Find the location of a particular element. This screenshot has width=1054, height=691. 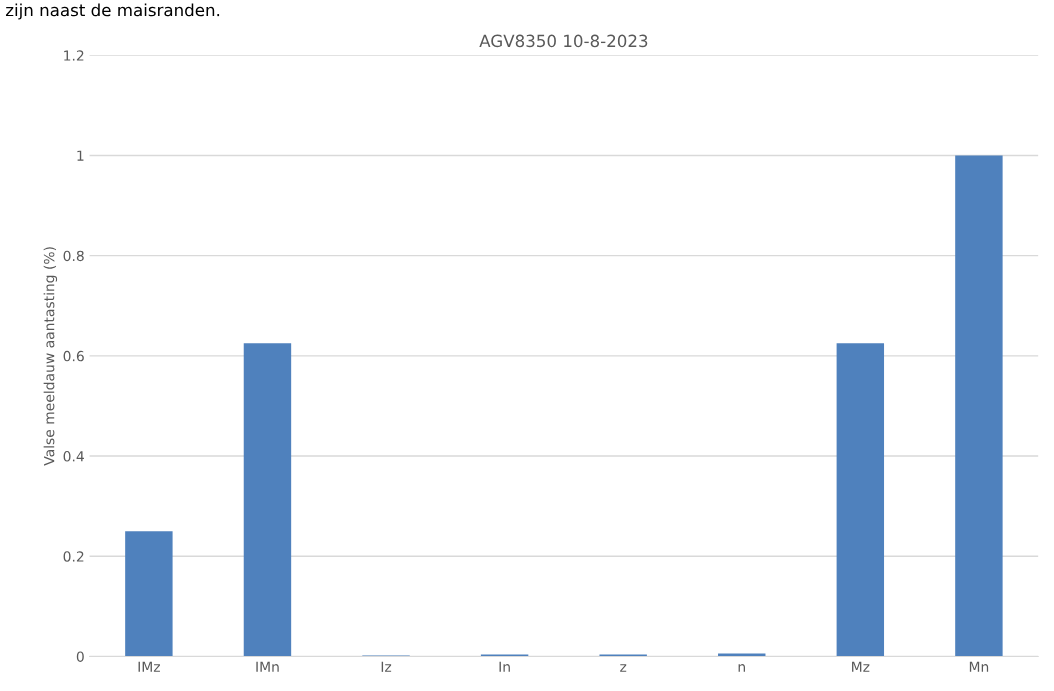

x-tick-label: In is located at coordinates (504, 666).